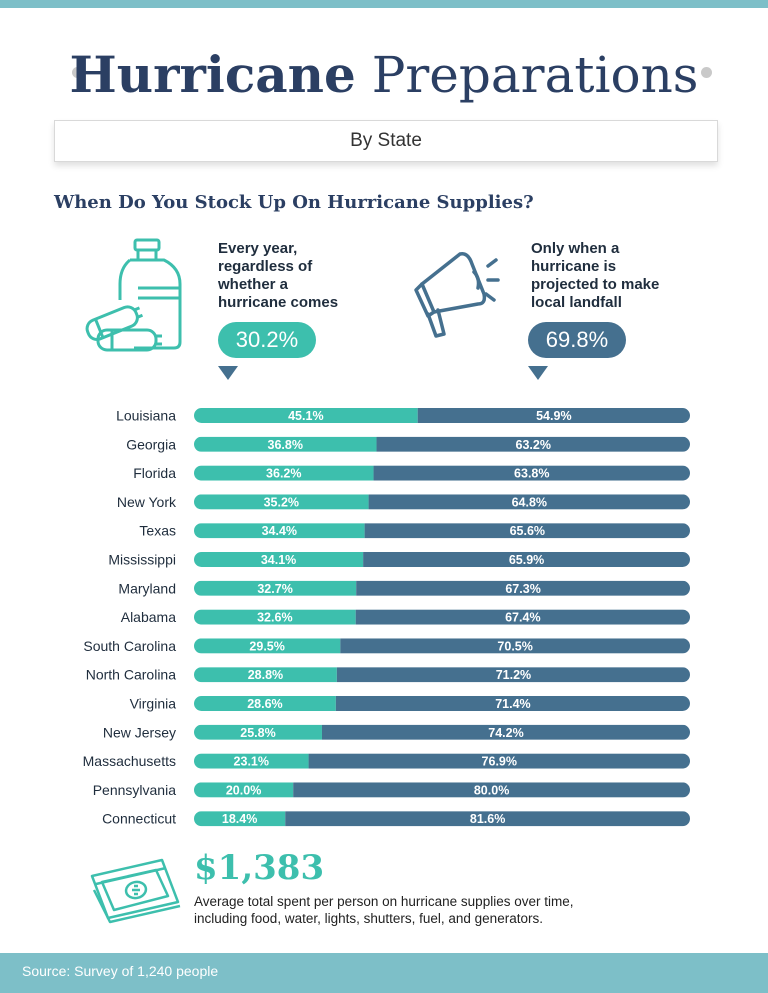  What do you see at coordinates (531, 474) in the screenshot?
I see `bar-value-label: 63.8%` at bounding box center [531, 474].